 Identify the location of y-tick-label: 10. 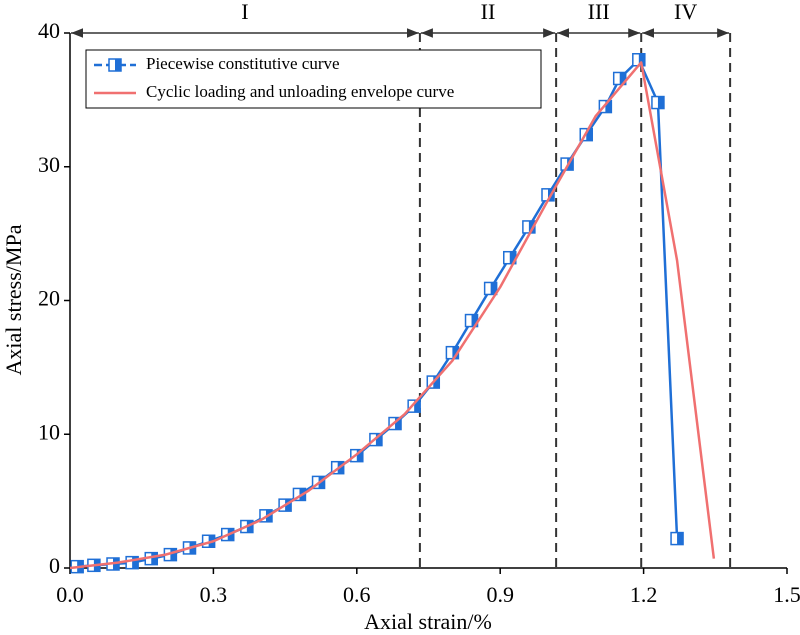
(49, 431).